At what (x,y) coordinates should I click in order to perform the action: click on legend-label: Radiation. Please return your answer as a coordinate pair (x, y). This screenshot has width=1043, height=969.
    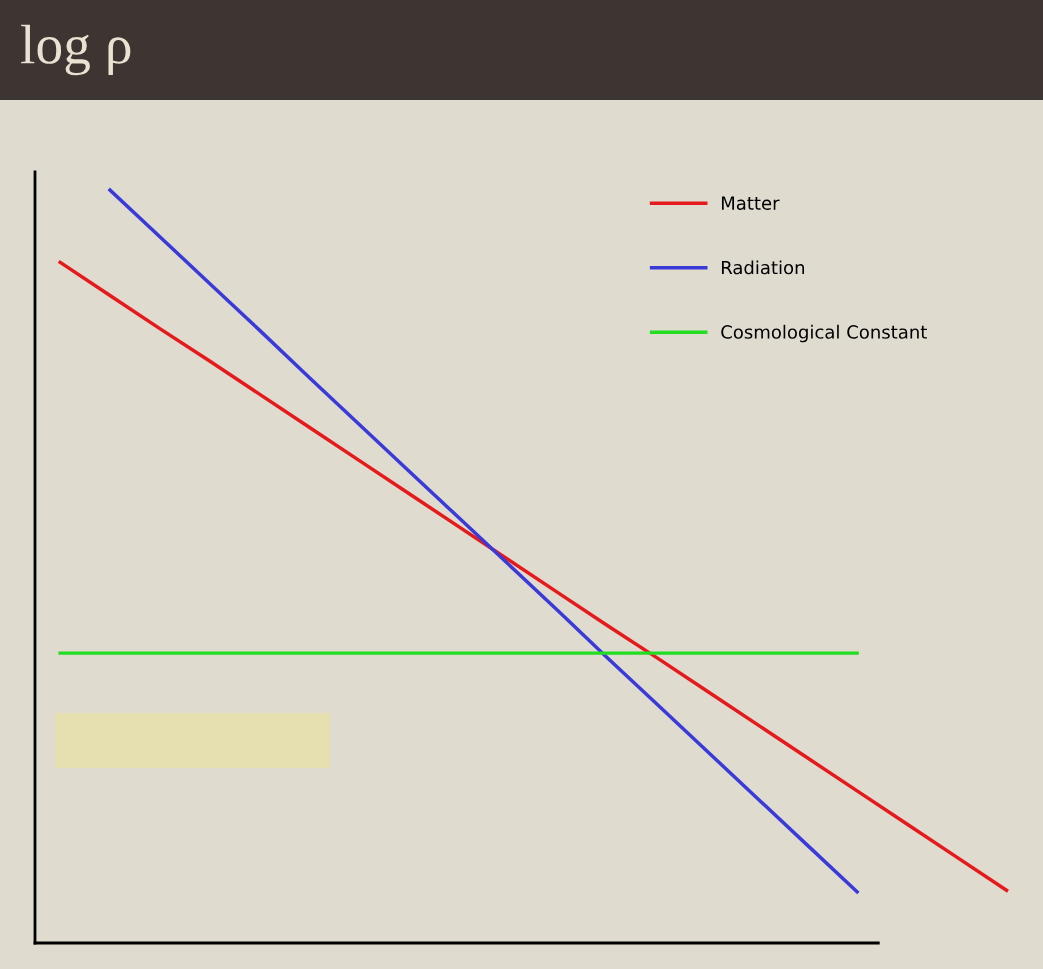
    Looking at the image, I should click on (762, 267).